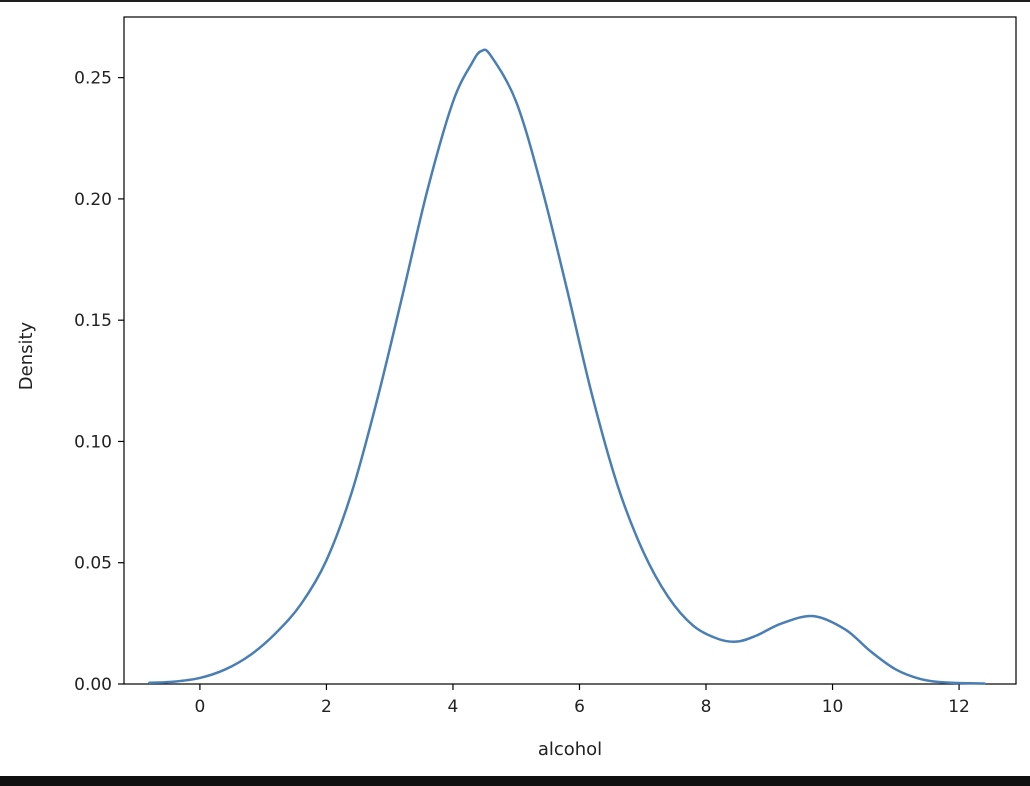 The image size is (1030, 786). What do you see at coordinates (959, 707) in the screenshot?
I see `x-tick-label: 12` at bounding box center [959, 707].